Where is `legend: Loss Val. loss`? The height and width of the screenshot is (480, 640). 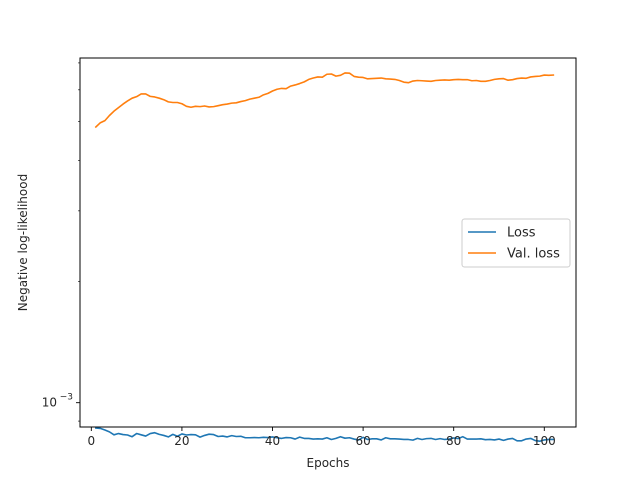 legend: Loss Val. loss is located at coordinates (516, 243).